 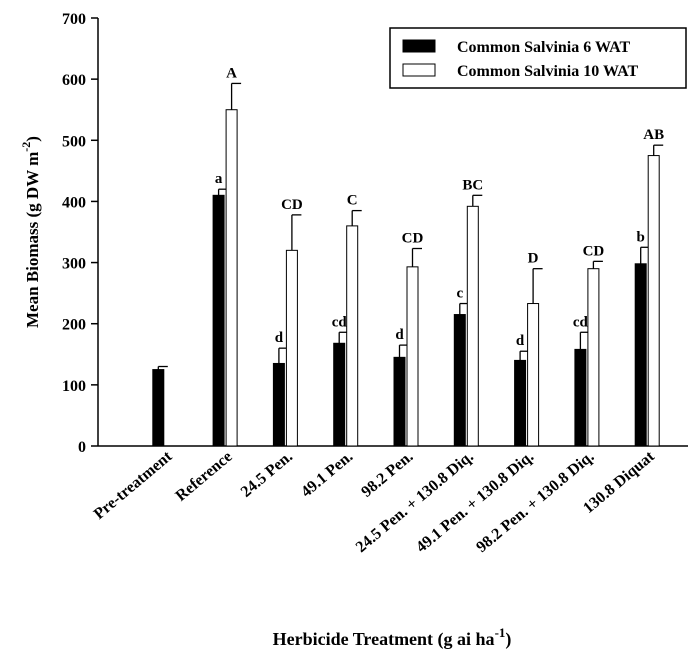 What do you see at coordinates (80, 233) in the screenshot?
I see `y-ticks: 0 100 200 300 400 500 600 700` at bounding box center [80, 233].